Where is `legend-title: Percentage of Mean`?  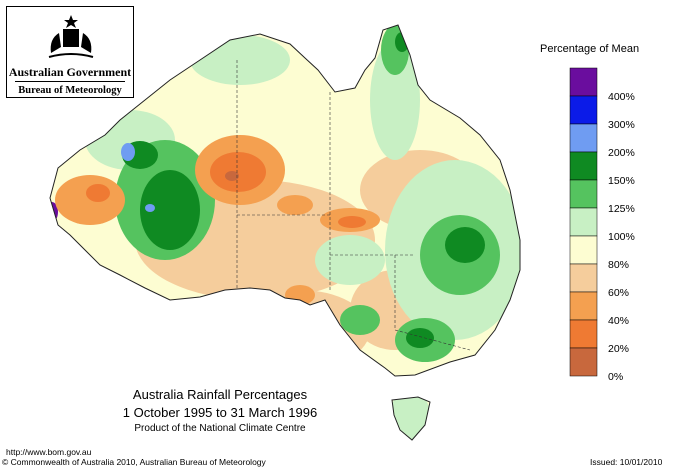 legend-title: Percentage of Mean is located at coordinates (590, 49).